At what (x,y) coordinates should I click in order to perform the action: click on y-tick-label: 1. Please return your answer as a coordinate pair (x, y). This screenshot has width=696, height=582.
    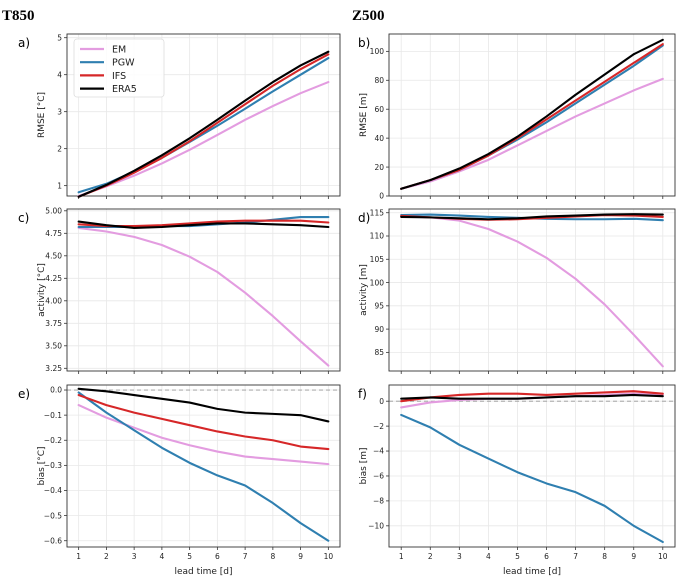
    Looking at the image, I should click on (59, 185).